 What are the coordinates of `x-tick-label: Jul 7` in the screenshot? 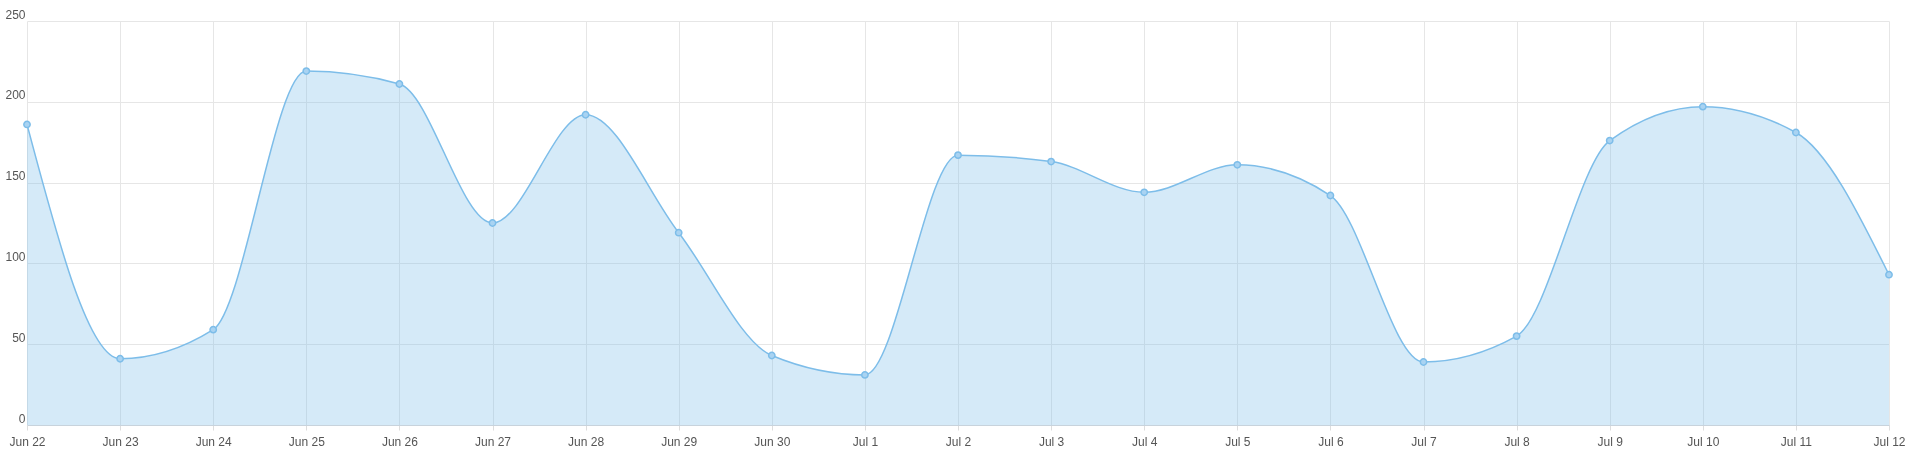 It's located at (1424, 441).